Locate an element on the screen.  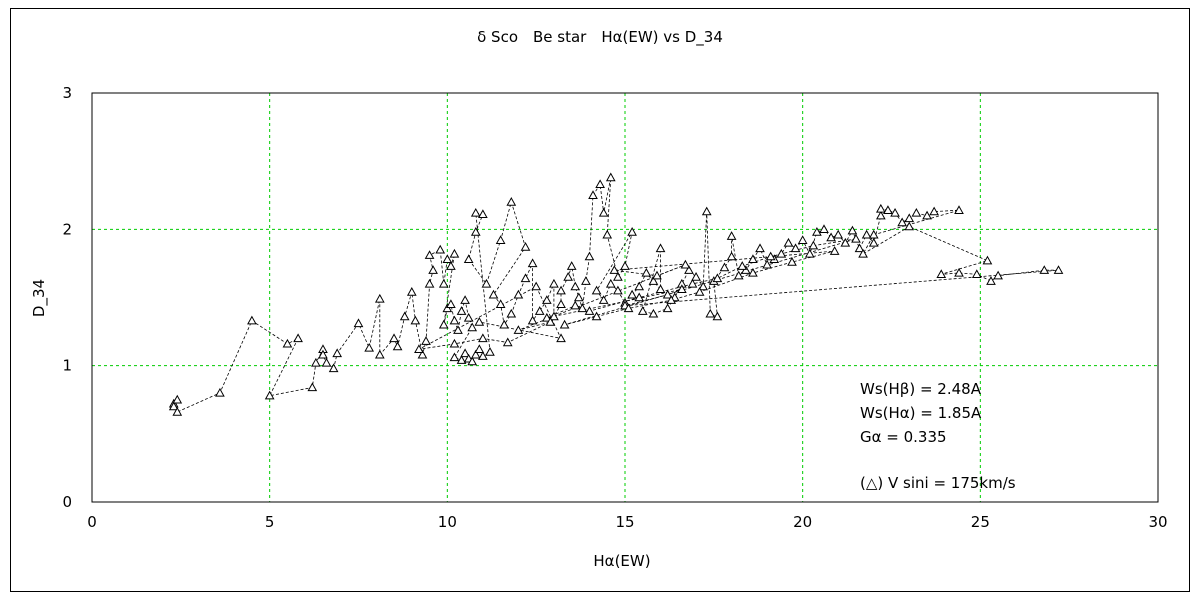
y-tick-label: 3 is located at coordinates (67, 93).